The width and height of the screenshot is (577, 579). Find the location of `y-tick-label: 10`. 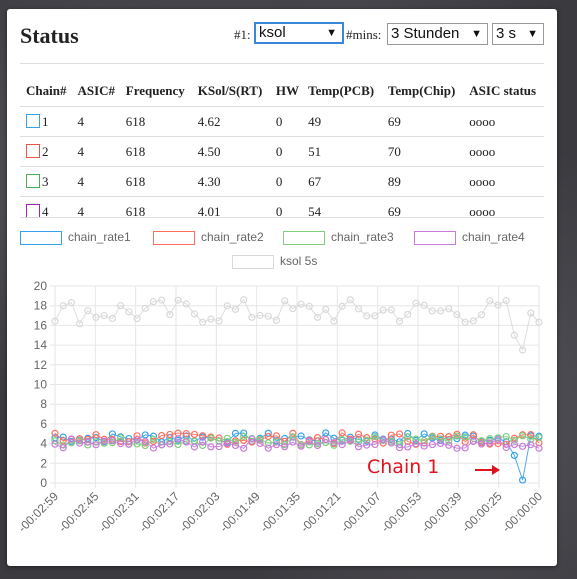

y-tick-label: 10 is located at coordinates (41, 385).